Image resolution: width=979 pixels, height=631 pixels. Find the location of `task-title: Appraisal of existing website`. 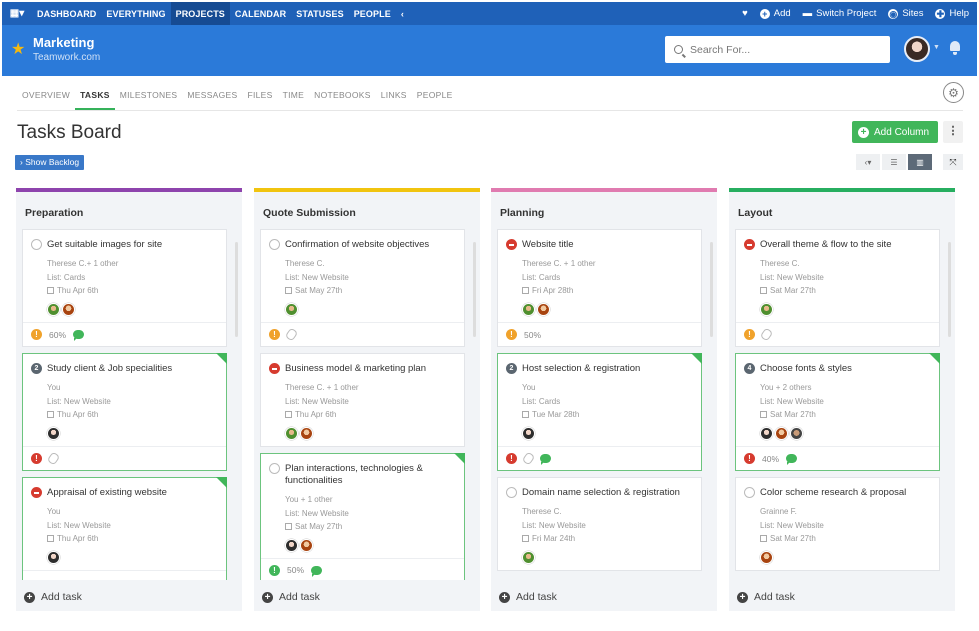

task-title: Appraisal of existing website is located at coordinates (107, 492).